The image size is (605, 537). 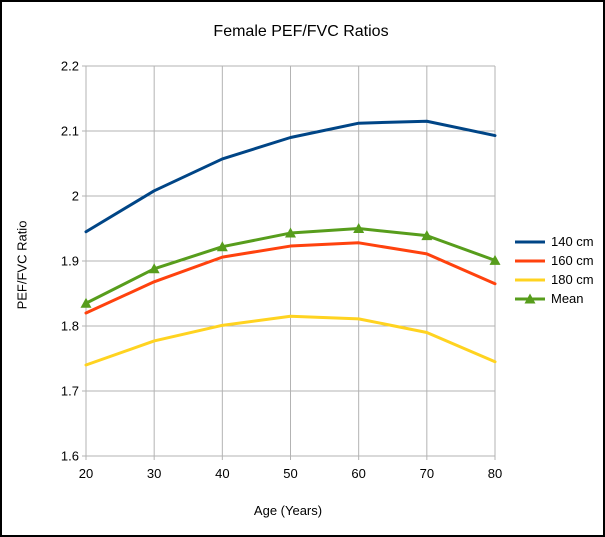 What do you see at coordinates (70, 391) in the screenshot?
I see `y-tick-label: 1.7` at bounding box center [70, 391].